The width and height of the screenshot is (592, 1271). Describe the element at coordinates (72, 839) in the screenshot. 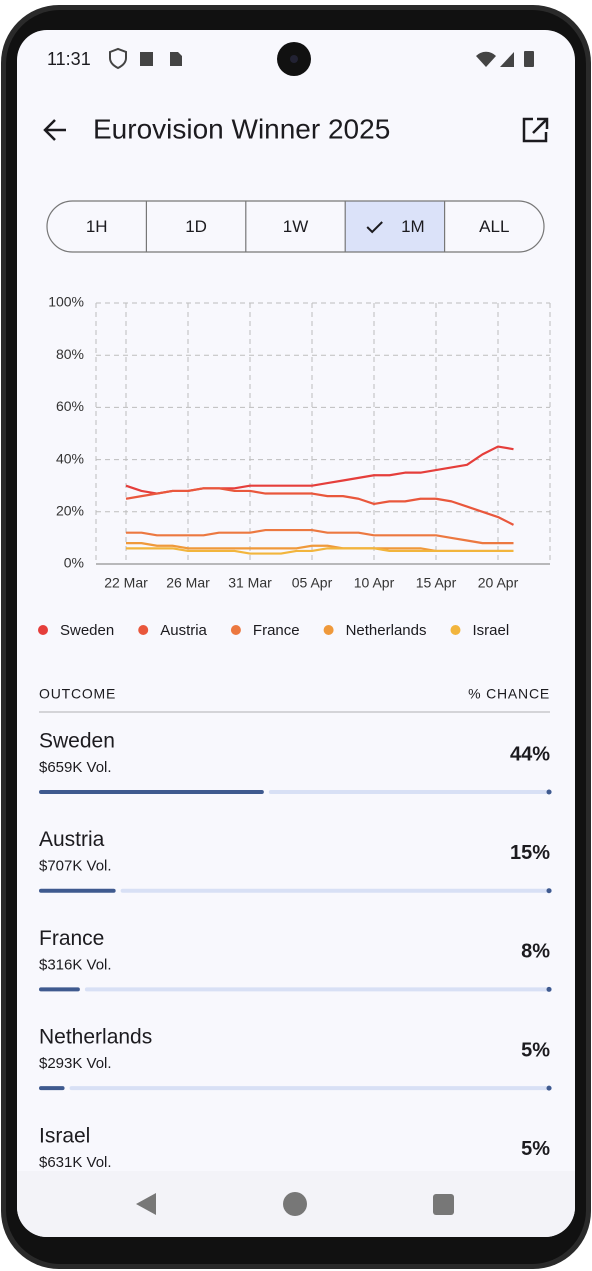

I see `outcome-name: Austria` at that location.